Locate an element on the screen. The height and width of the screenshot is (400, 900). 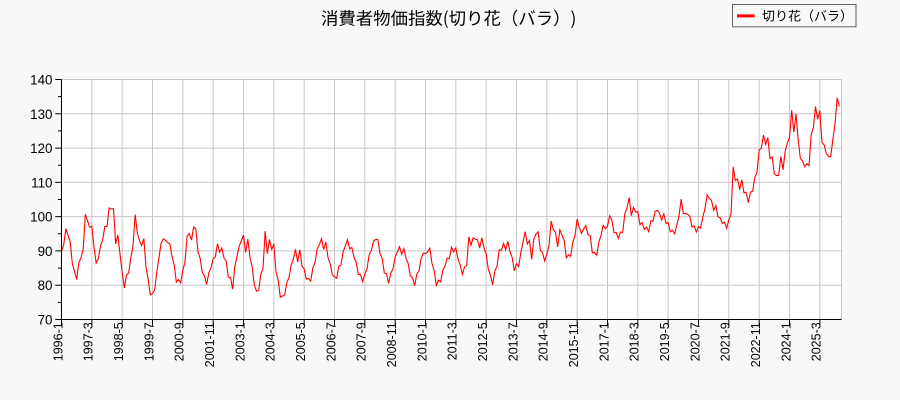
svg-text: 2019-5 is located at coordinates (665, 341).